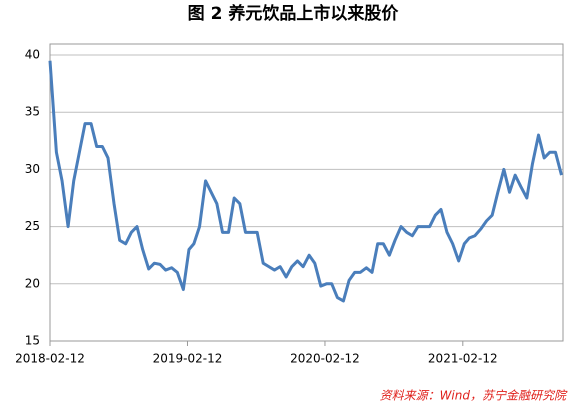  I want to click on source-note: 资料来源：Wind，苏宁金融研究院, so click(474, 396).